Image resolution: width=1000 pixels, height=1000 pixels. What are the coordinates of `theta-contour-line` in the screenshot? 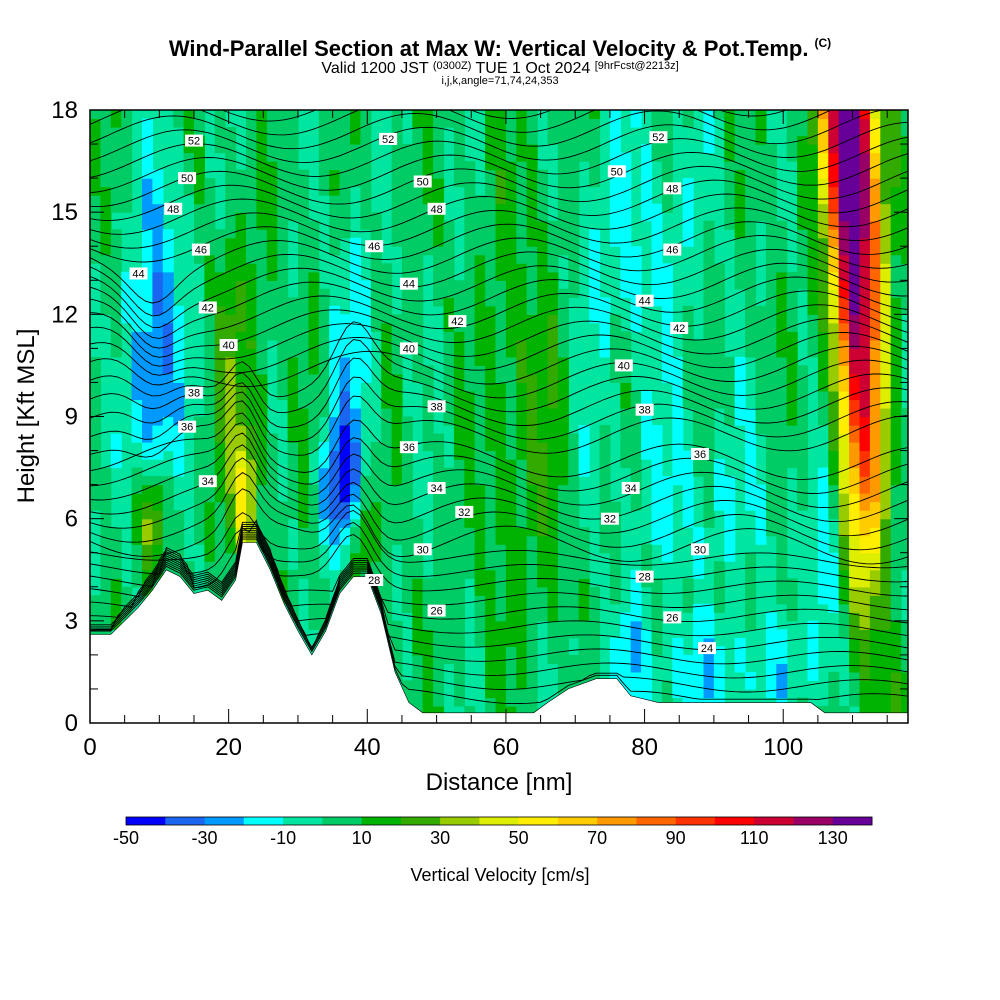 It's located at (499, 606).